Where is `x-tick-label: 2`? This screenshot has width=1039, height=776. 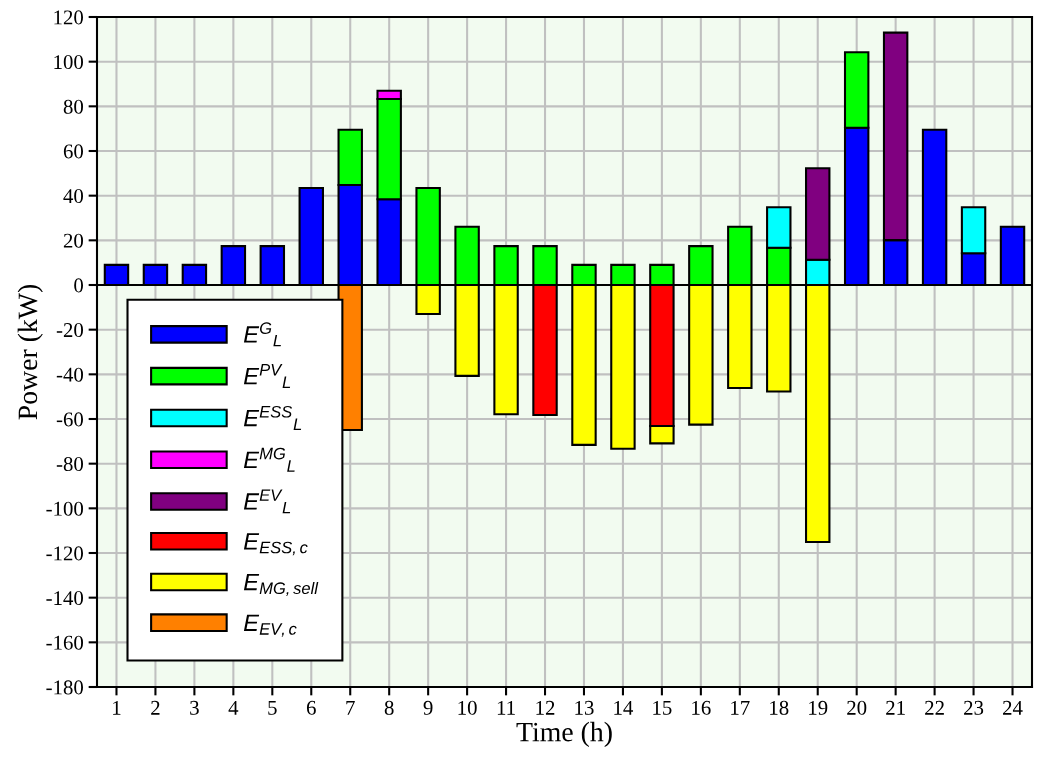 x-tick-label: 2 is located at coordinates (155, 707).